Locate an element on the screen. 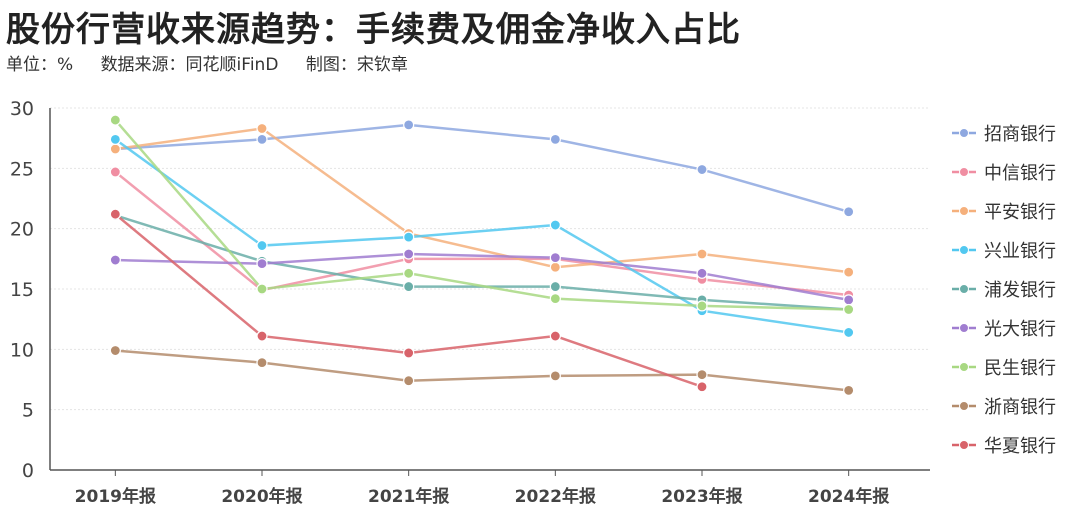 The image size is (1080, 522). legend-item: 华夏银行 is located at coordinates (1004, 446).